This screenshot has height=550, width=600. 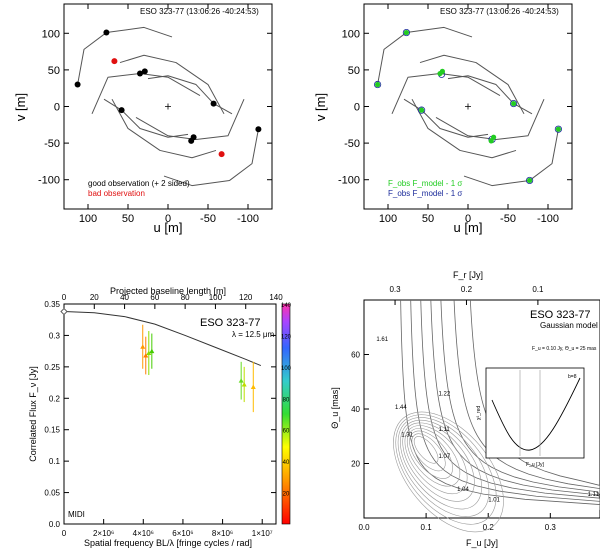 What do you see at coordinates (286, 400) in the screenshot?
I see `colorbar-tick-label: 80` at bounding box center [286, 400].